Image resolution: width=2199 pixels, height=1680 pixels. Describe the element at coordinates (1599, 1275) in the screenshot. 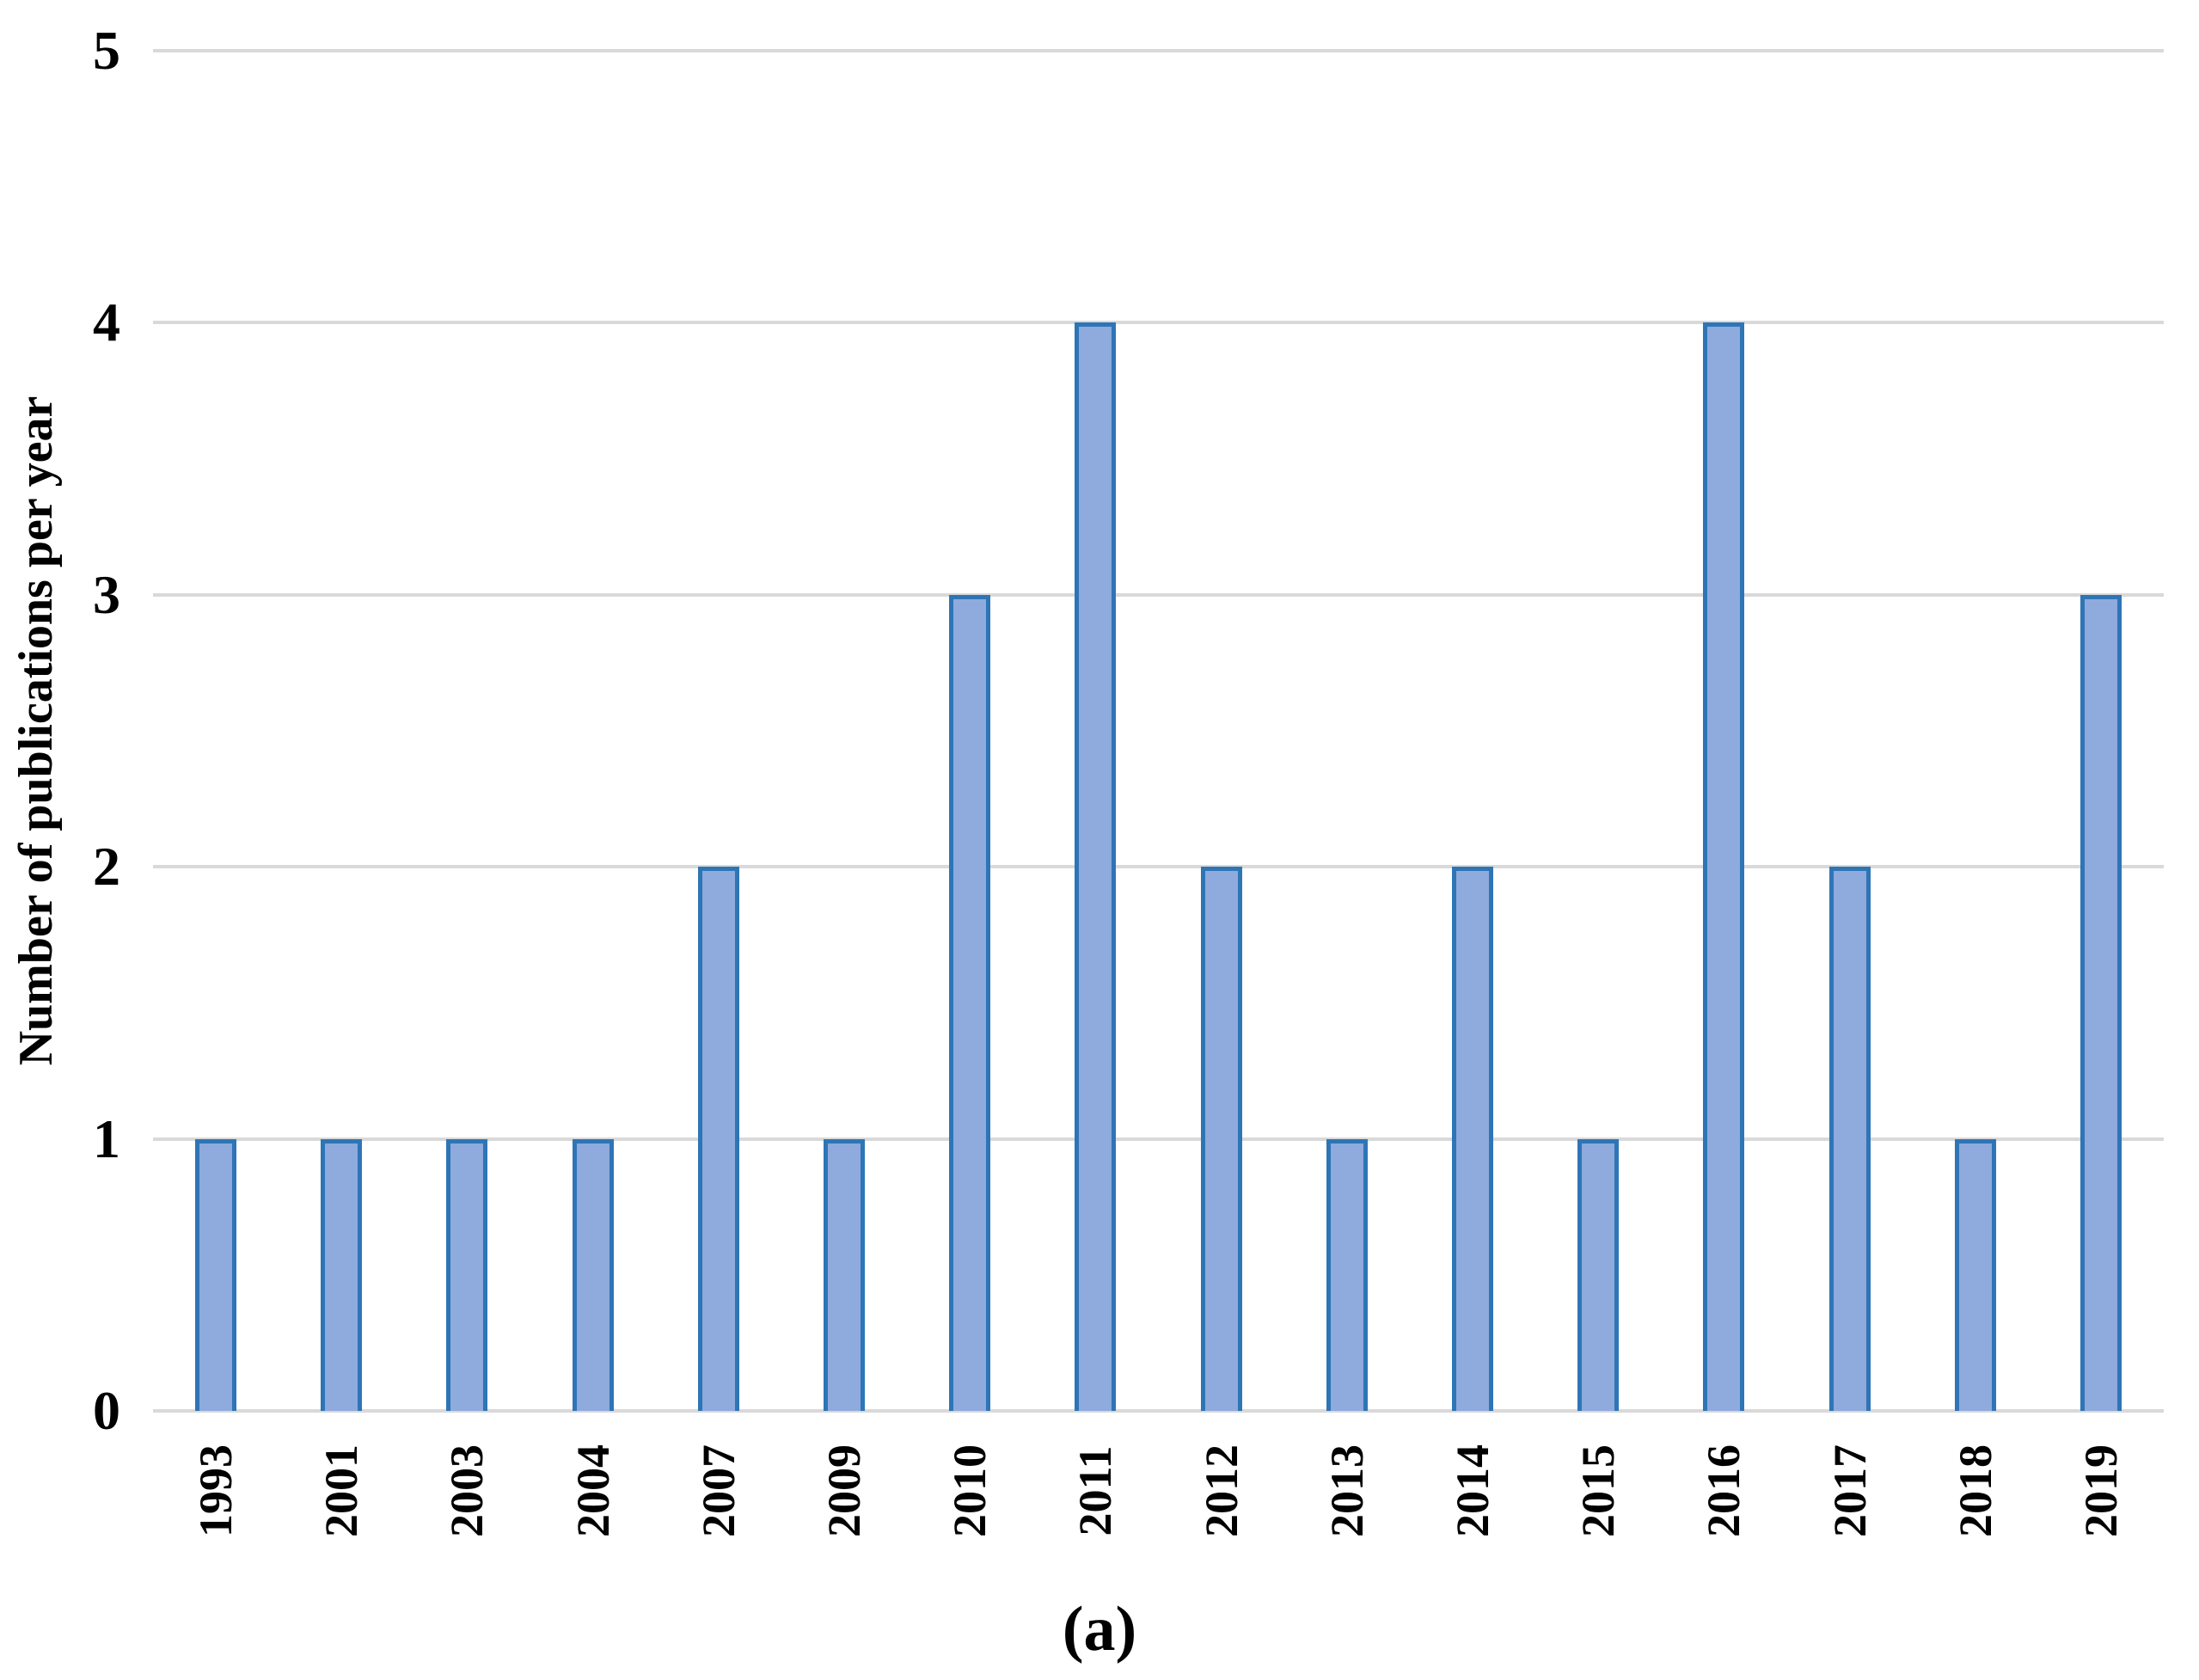

I see `bar-2015` at that location.